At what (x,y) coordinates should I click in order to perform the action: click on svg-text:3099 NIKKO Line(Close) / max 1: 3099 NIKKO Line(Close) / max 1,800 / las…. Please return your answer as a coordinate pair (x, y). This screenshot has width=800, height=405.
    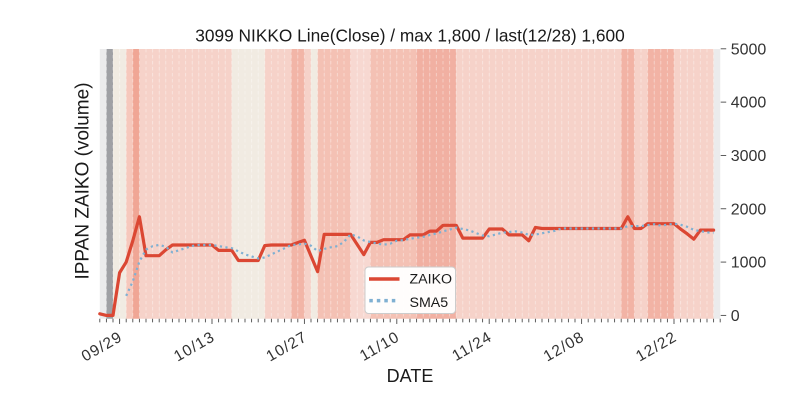
    Looking at the image, I should click on (409, 36).